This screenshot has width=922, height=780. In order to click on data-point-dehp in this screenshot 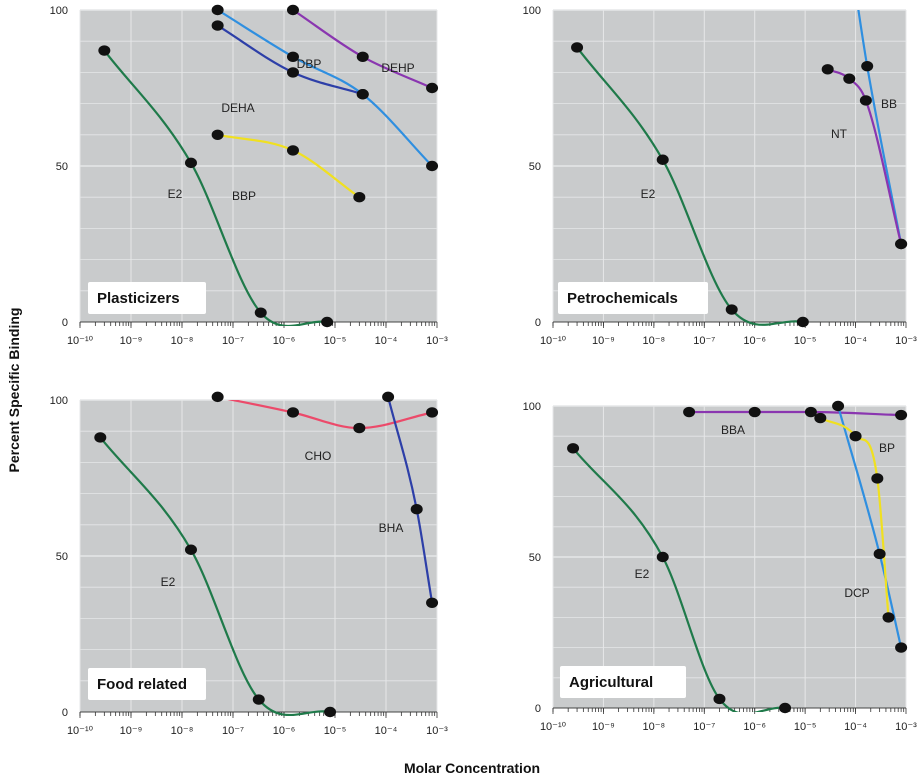, I will do `click(432, 88)`.